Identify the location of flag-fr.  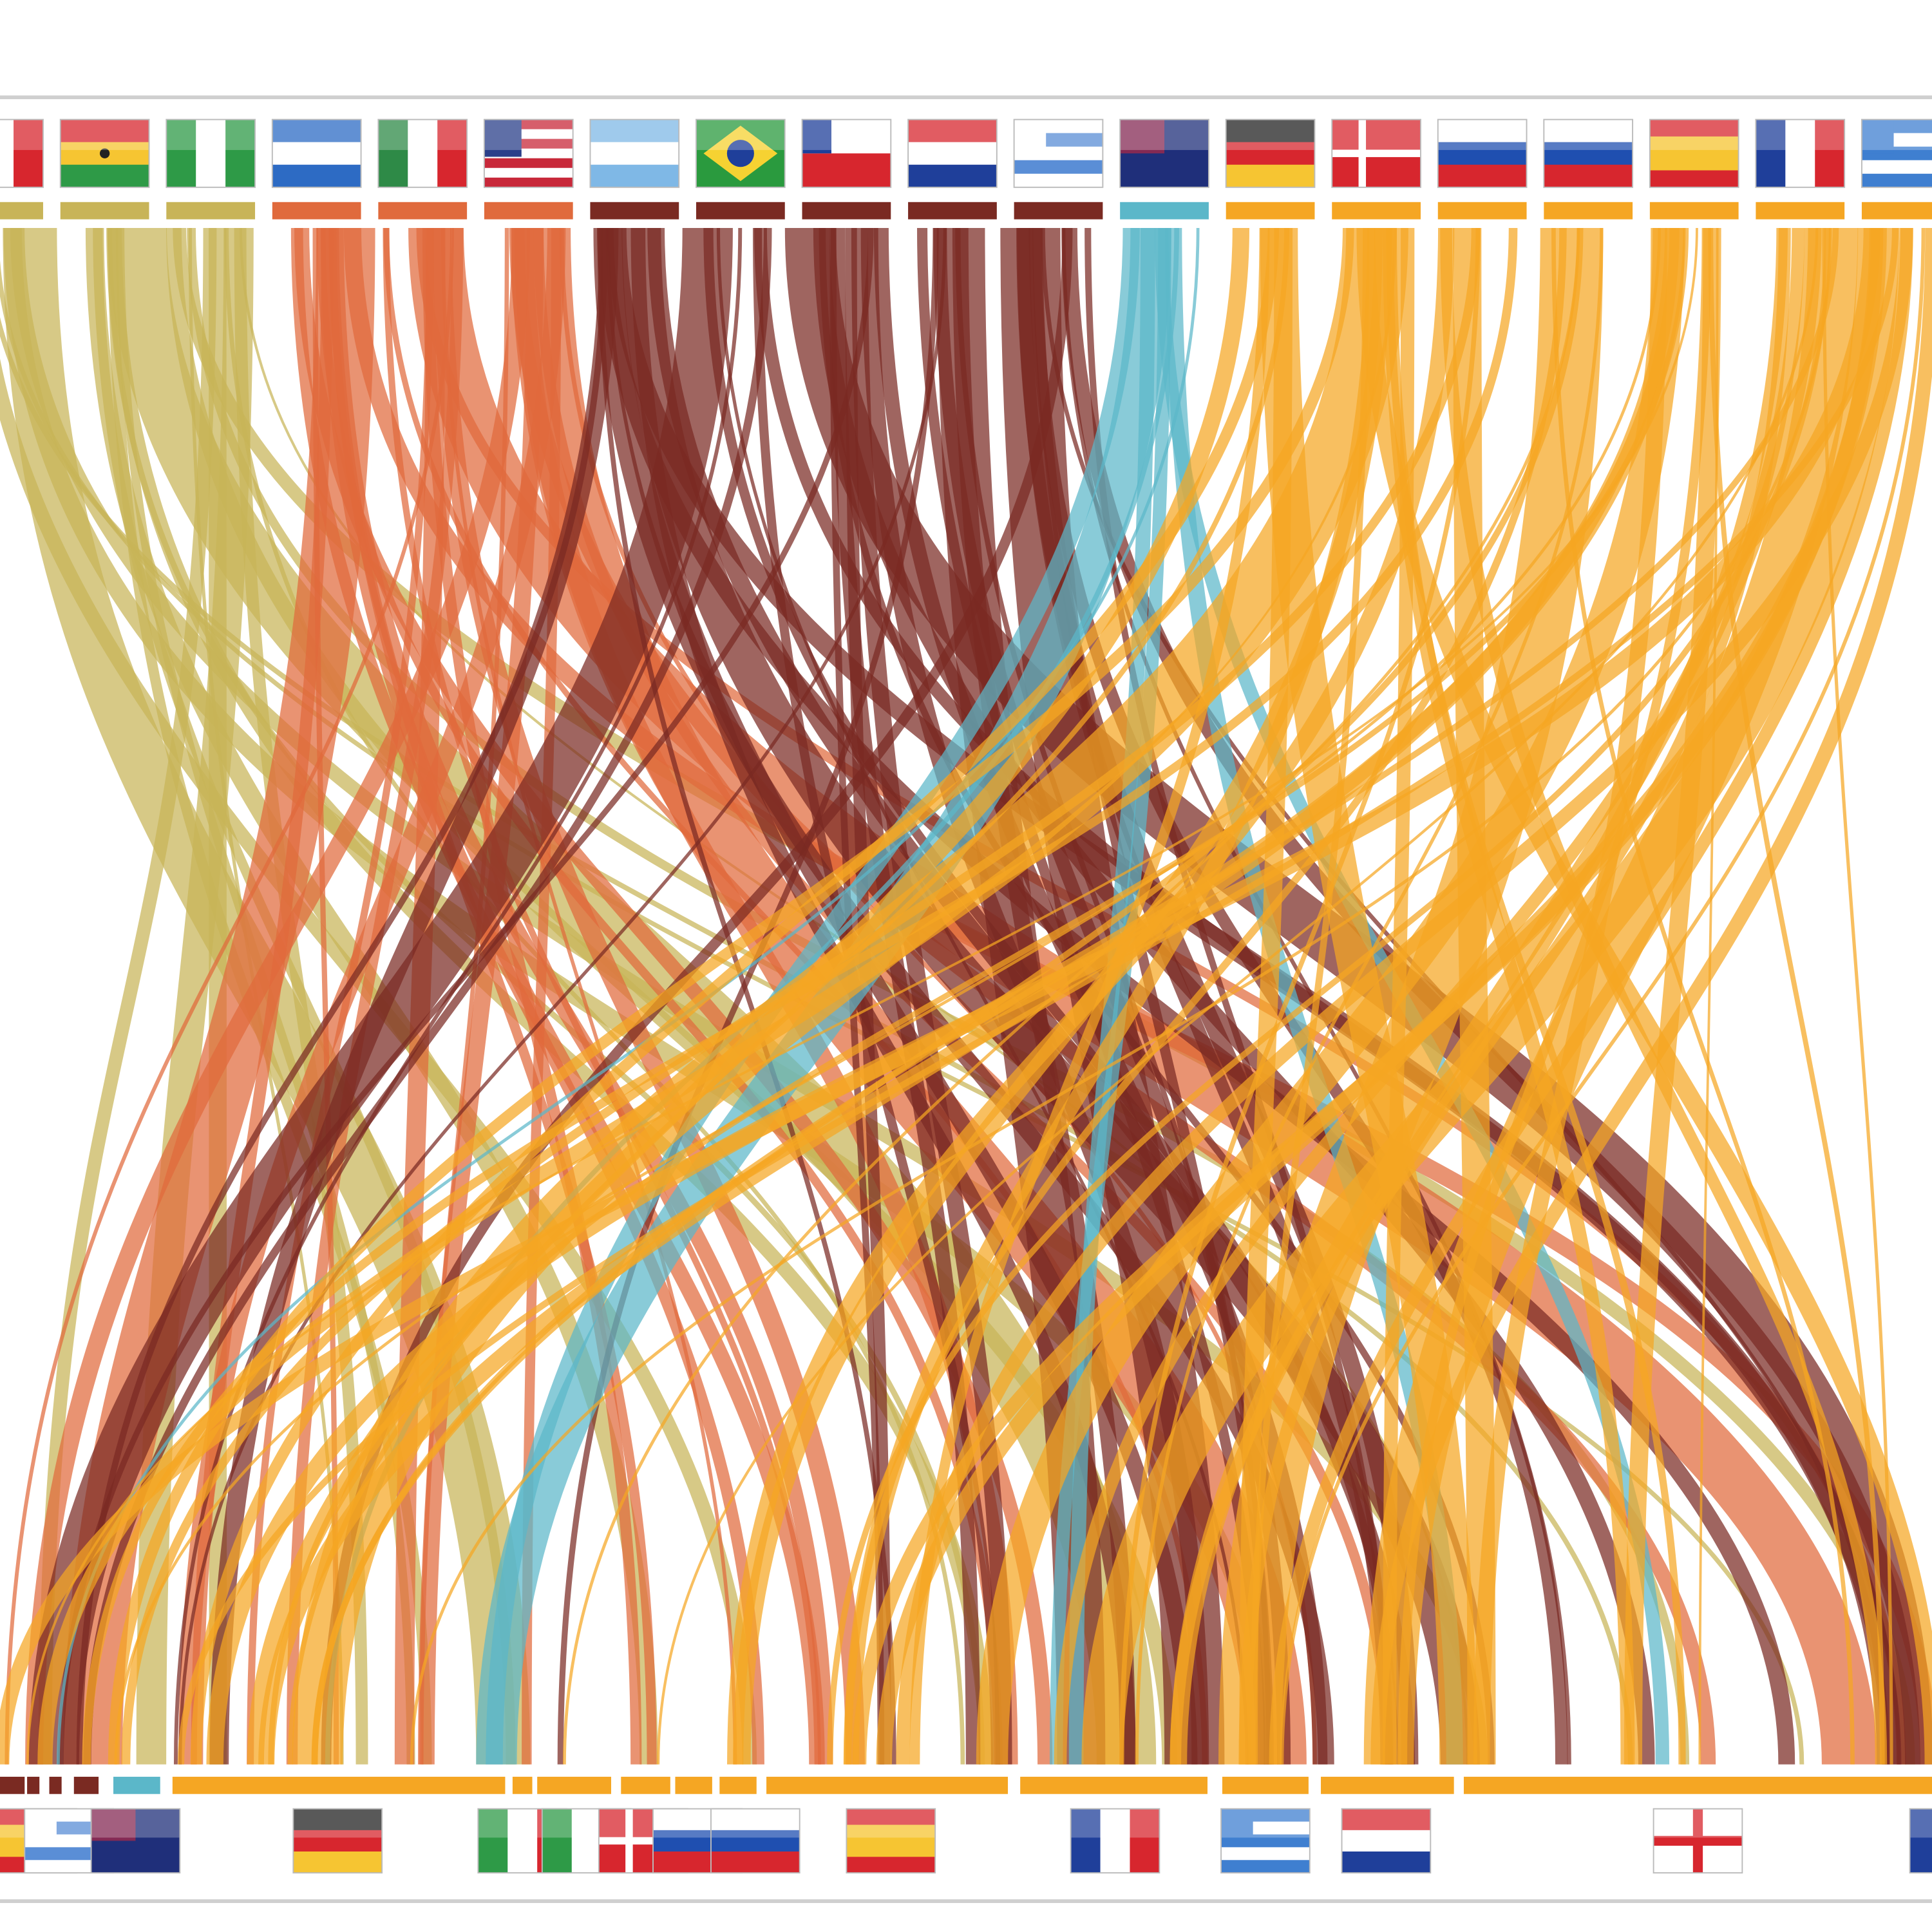
(1115, 1841).